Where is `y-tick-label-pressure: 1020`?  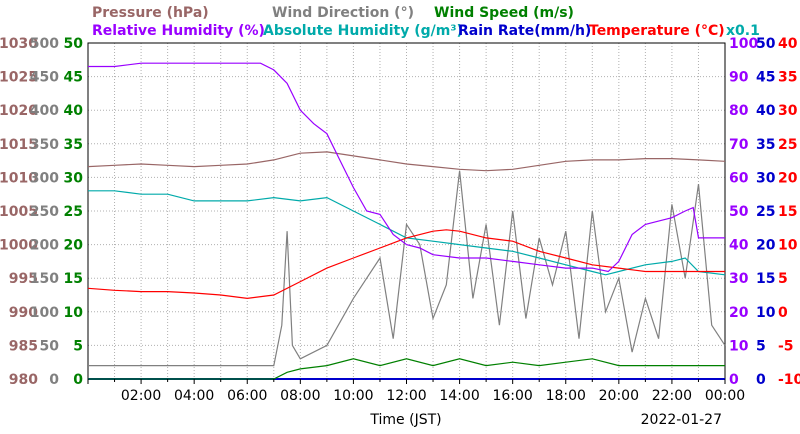
y-tick-label-pressure: 1020 is located at coordinates (19, 111).